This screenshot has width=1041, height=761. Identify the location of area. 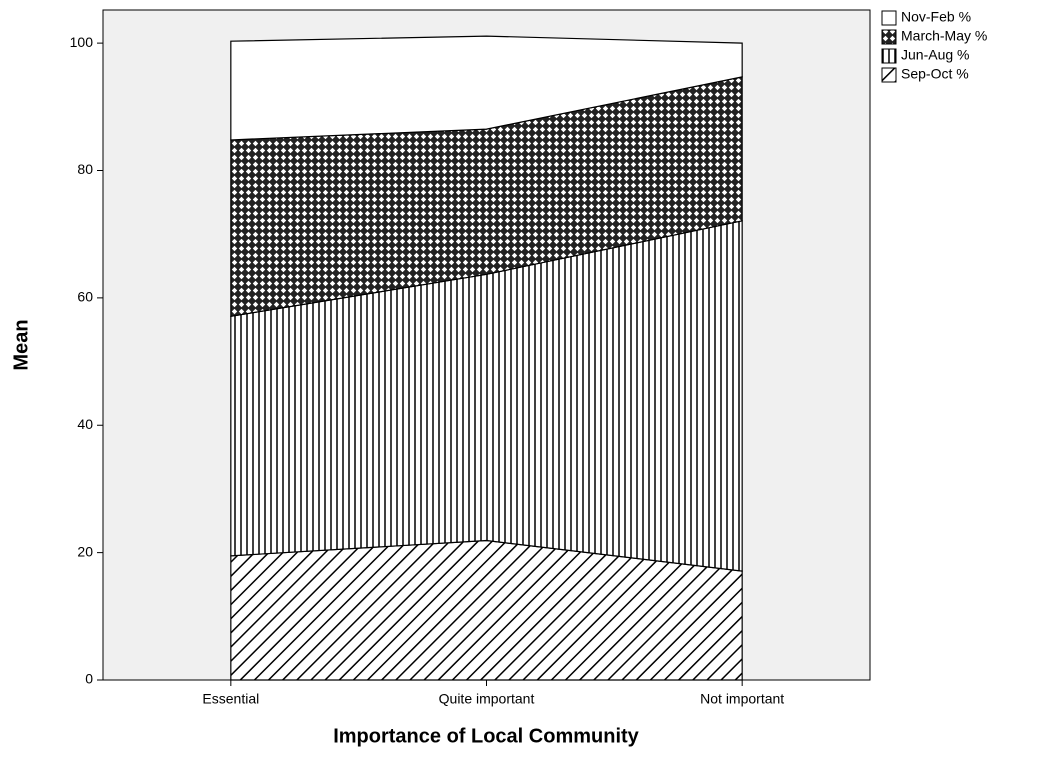
(486, 88).